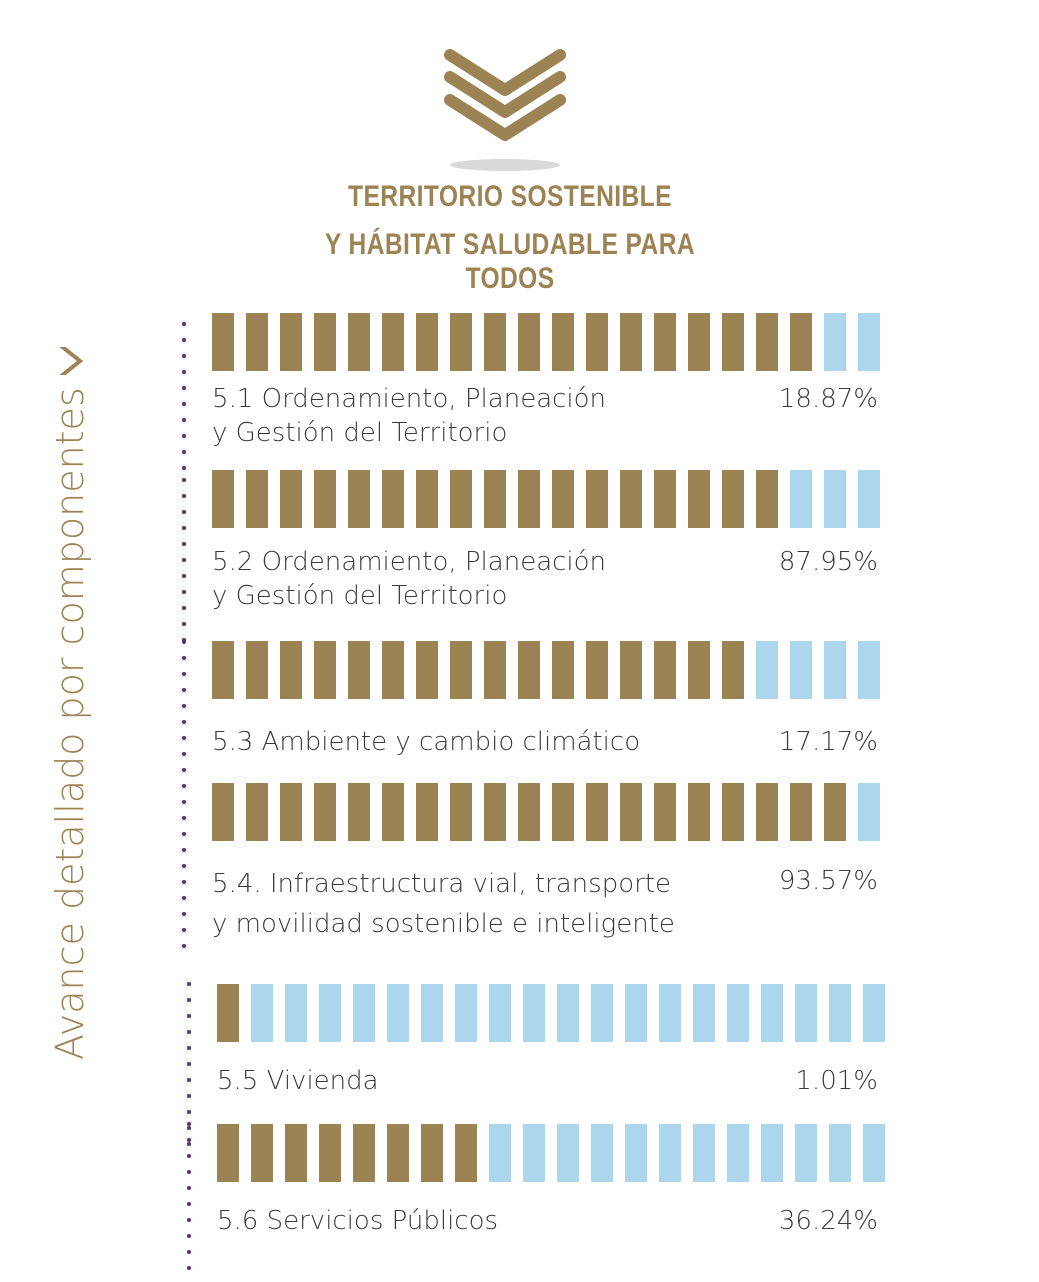 The height and width of the screenshot is (1282, 1039). What do you see at coordinates (426, 742) in the screenshot?
I see `component-label: 5.3 Ambiente y cambio climático` at bounding box center [426, 742].